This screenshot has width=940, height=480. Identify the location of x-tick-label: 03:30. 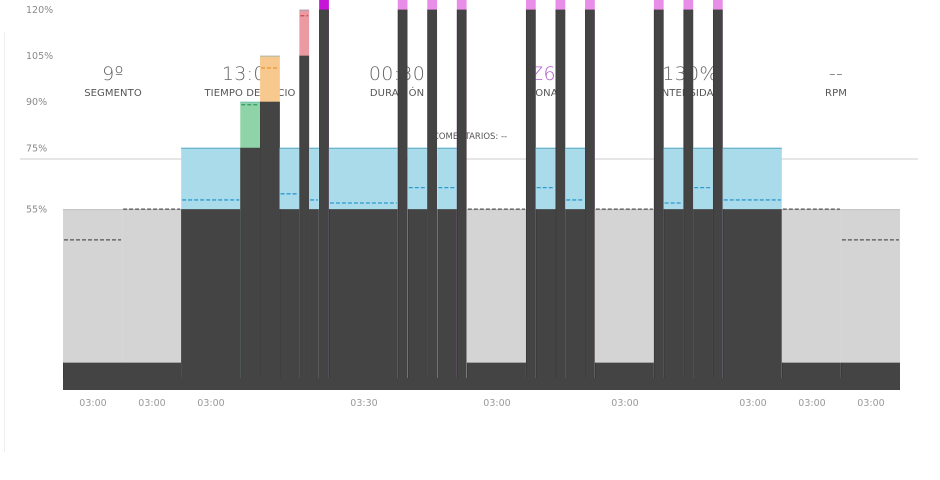
(363, 403).